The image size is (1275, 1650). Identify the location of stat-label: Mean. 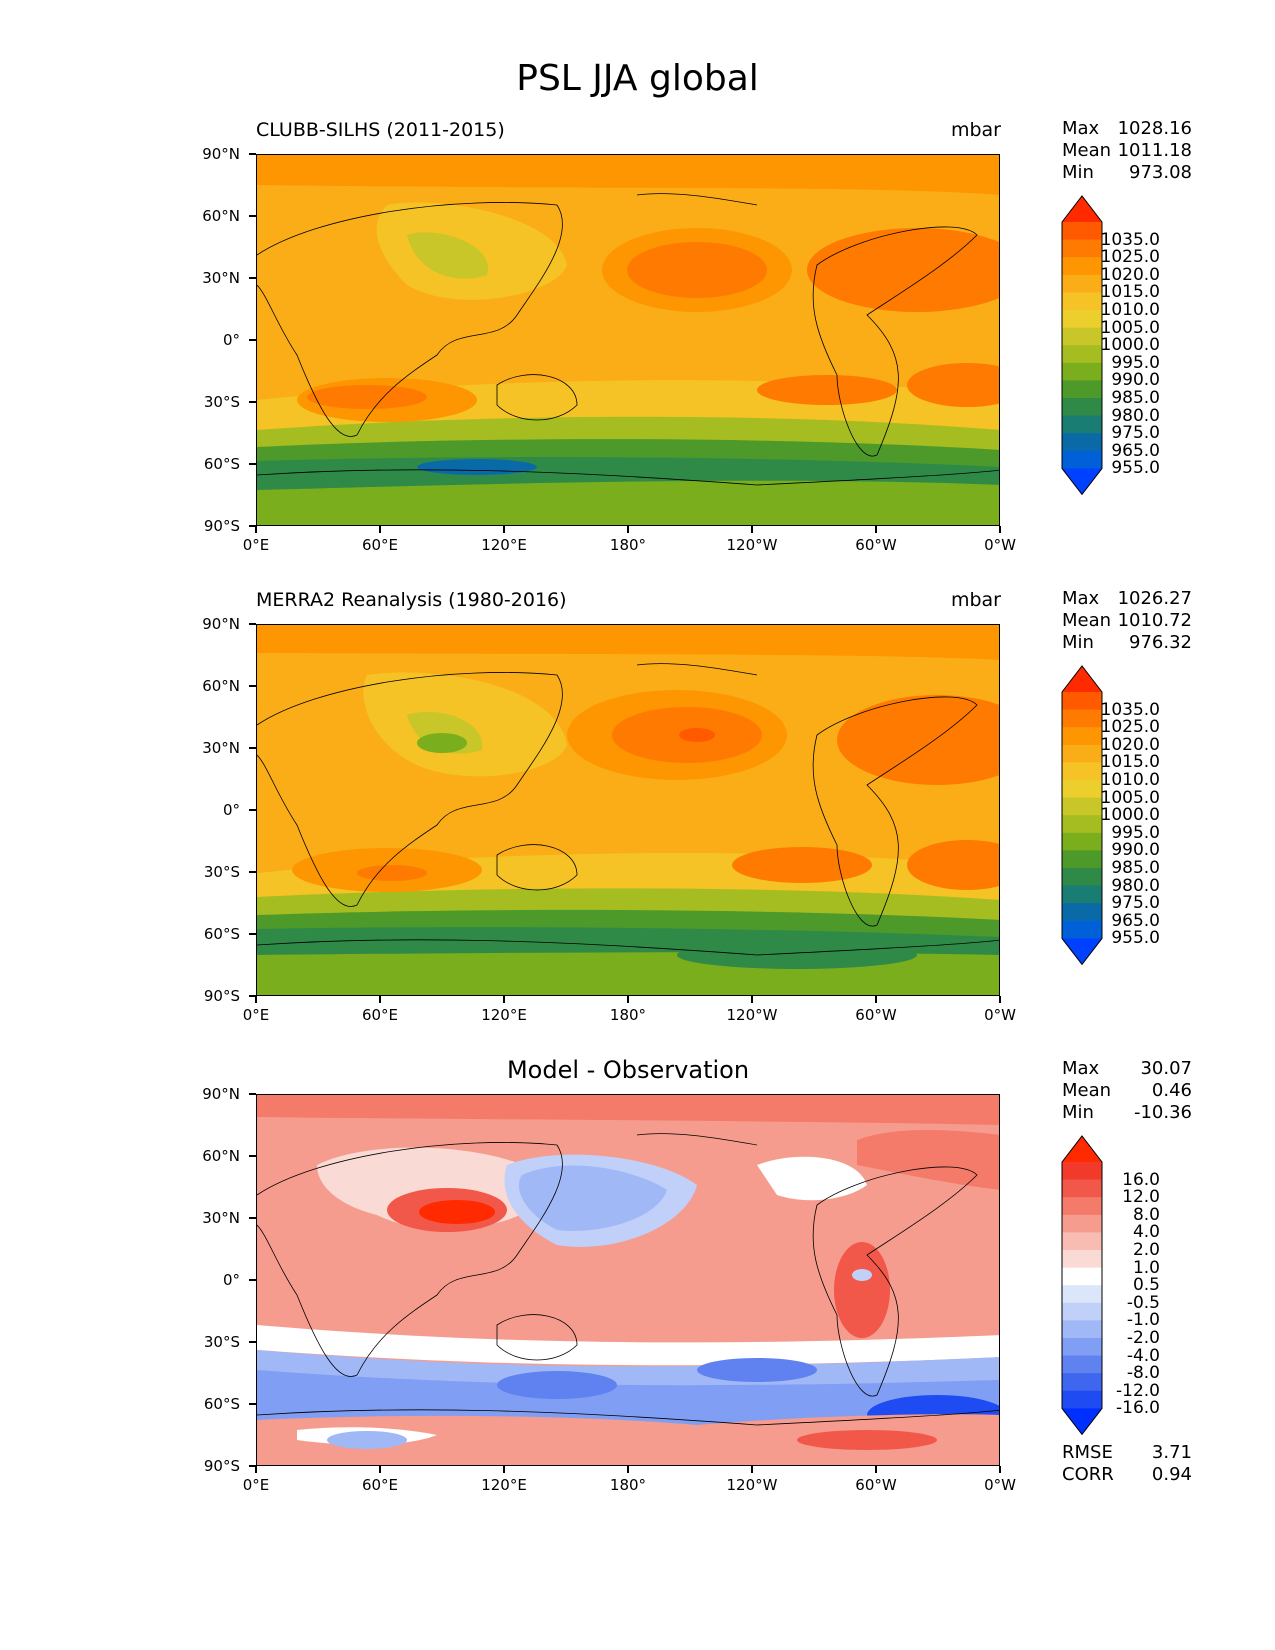
(1087, 1090).